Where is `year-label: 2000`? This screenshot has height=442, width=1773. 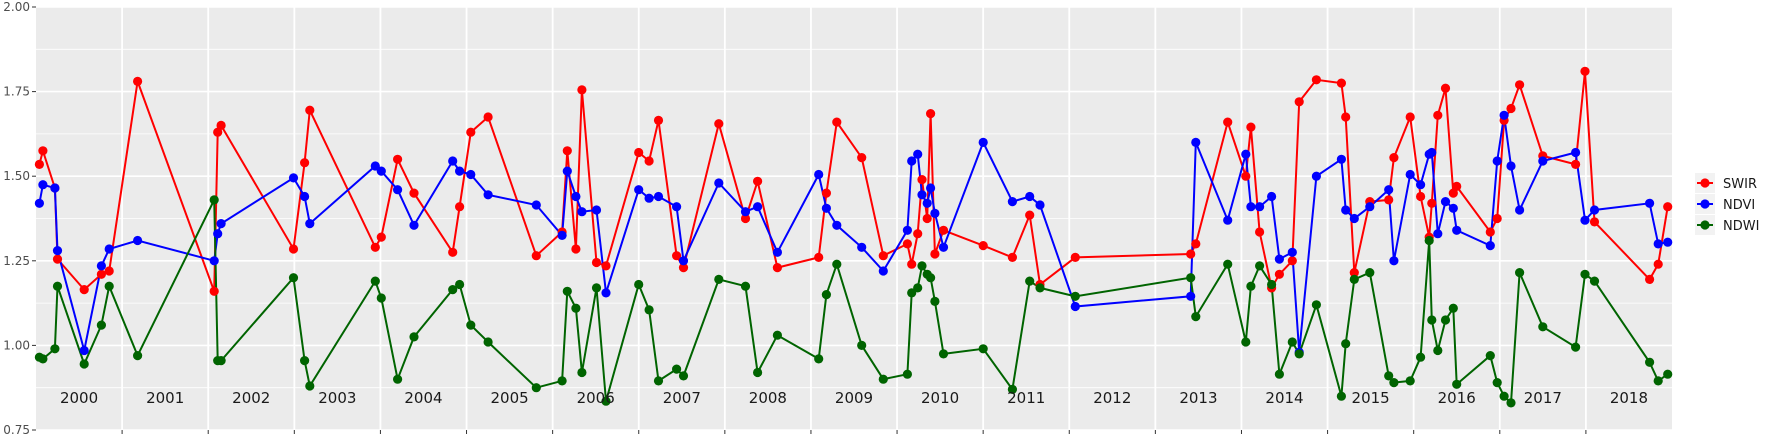 year-label: 2000 is located at coordinates (79, 398).